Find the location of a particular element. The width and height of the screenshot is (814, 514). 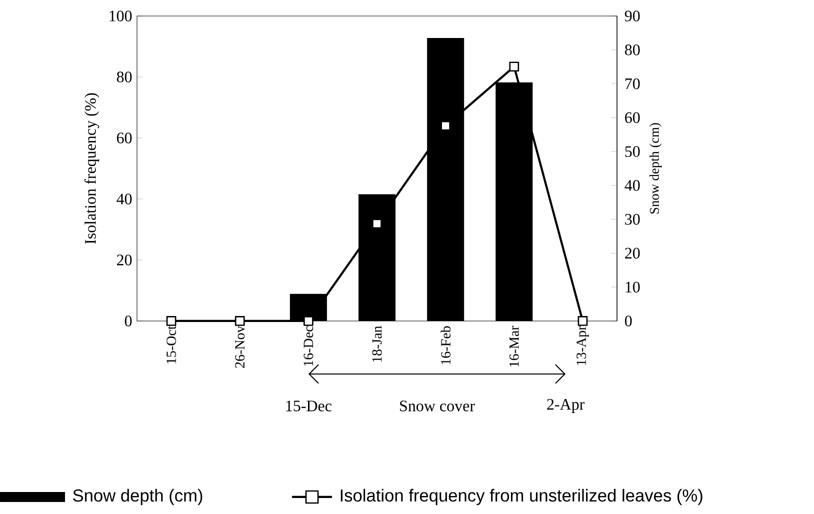

x-tick-label: 15-Oct is located at coordinates (171, 345).